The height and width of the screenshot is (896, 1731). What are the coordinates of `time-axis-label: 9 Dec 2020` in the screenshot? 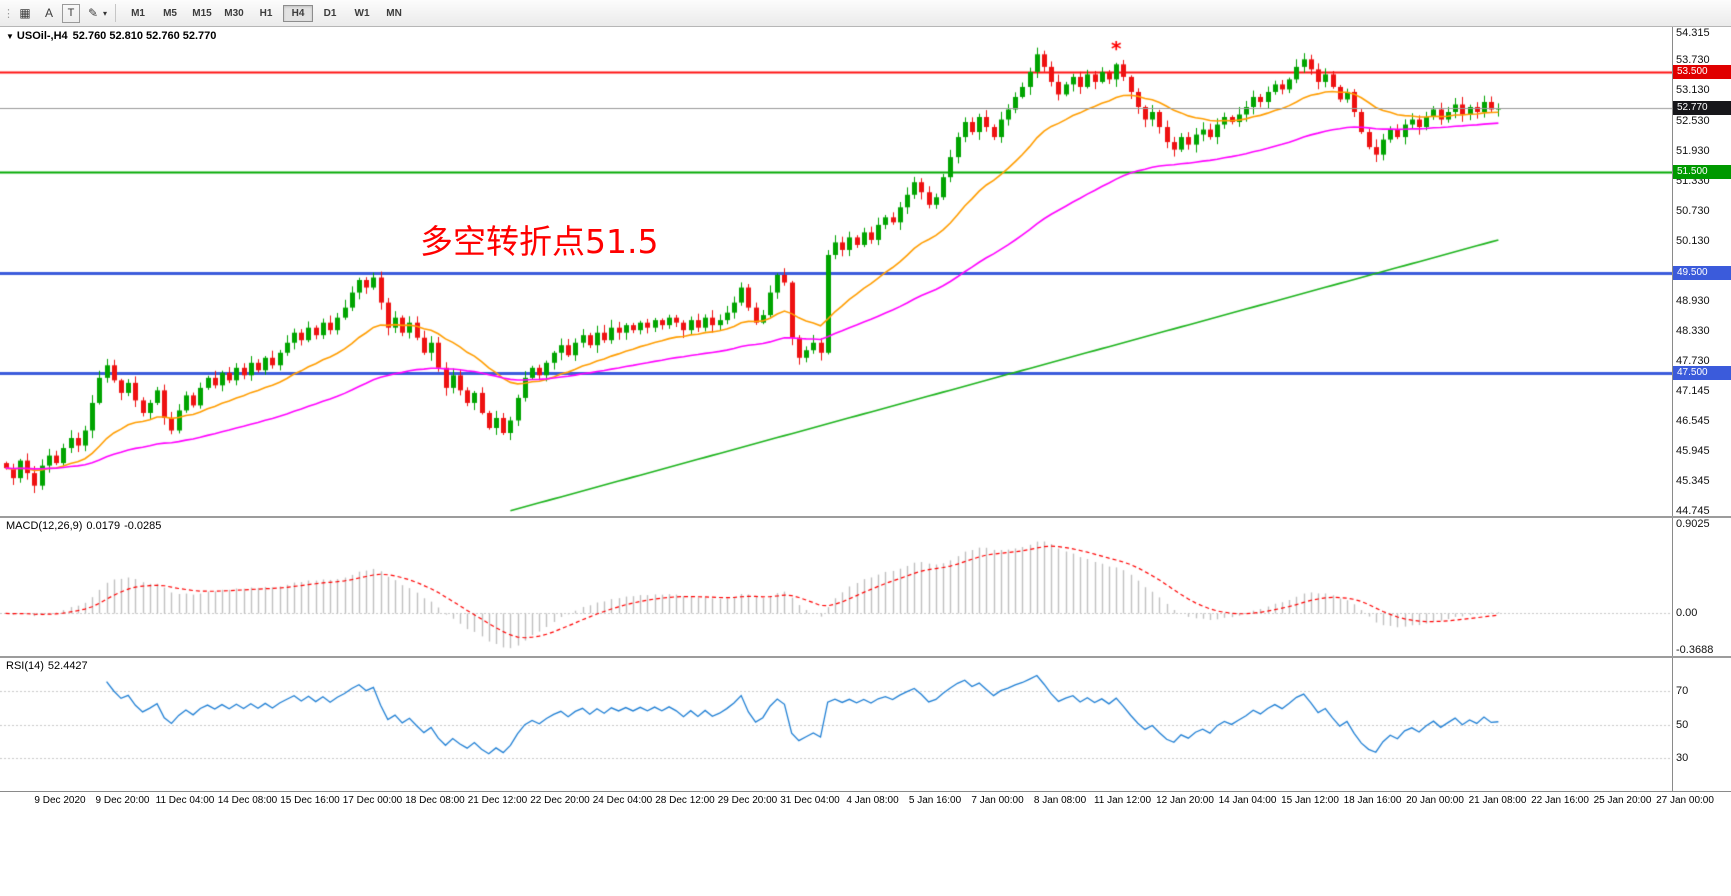 It's located at (60, 800).